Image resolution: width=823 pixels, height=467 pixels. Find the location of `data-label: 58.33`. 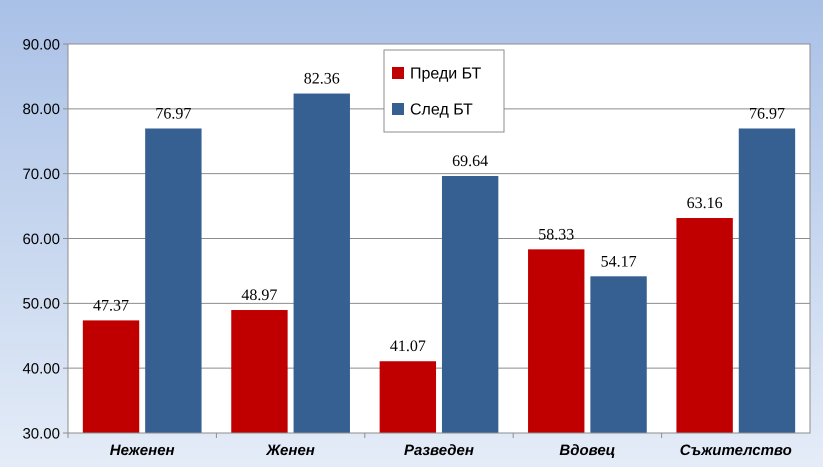

data-label: 58.33 is located at coordinates (556, 235).